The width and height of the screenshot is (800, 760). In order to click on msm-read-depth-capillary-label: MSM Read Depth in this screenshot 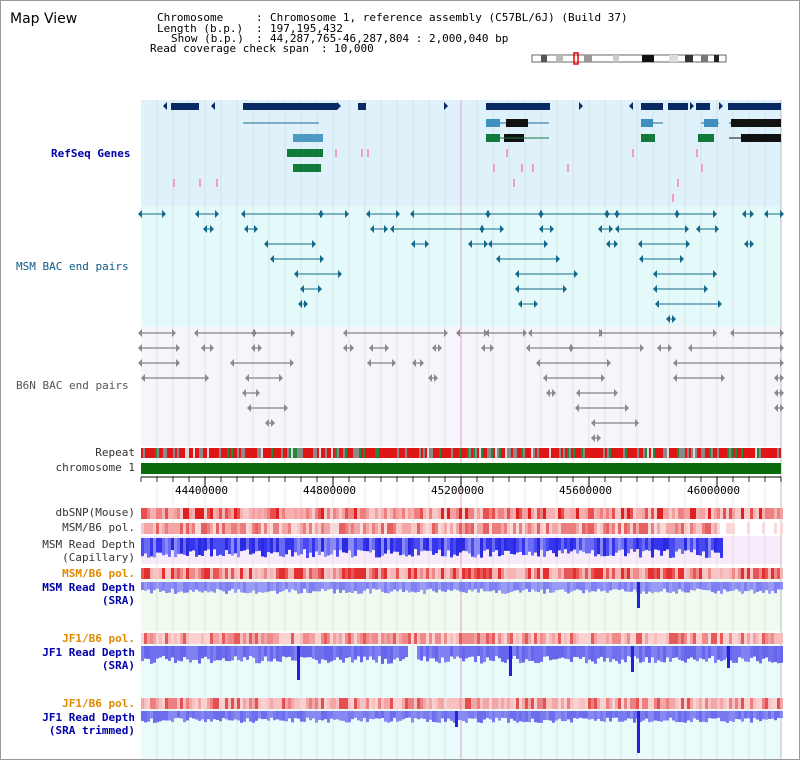, I will do `click(88, 544)`.